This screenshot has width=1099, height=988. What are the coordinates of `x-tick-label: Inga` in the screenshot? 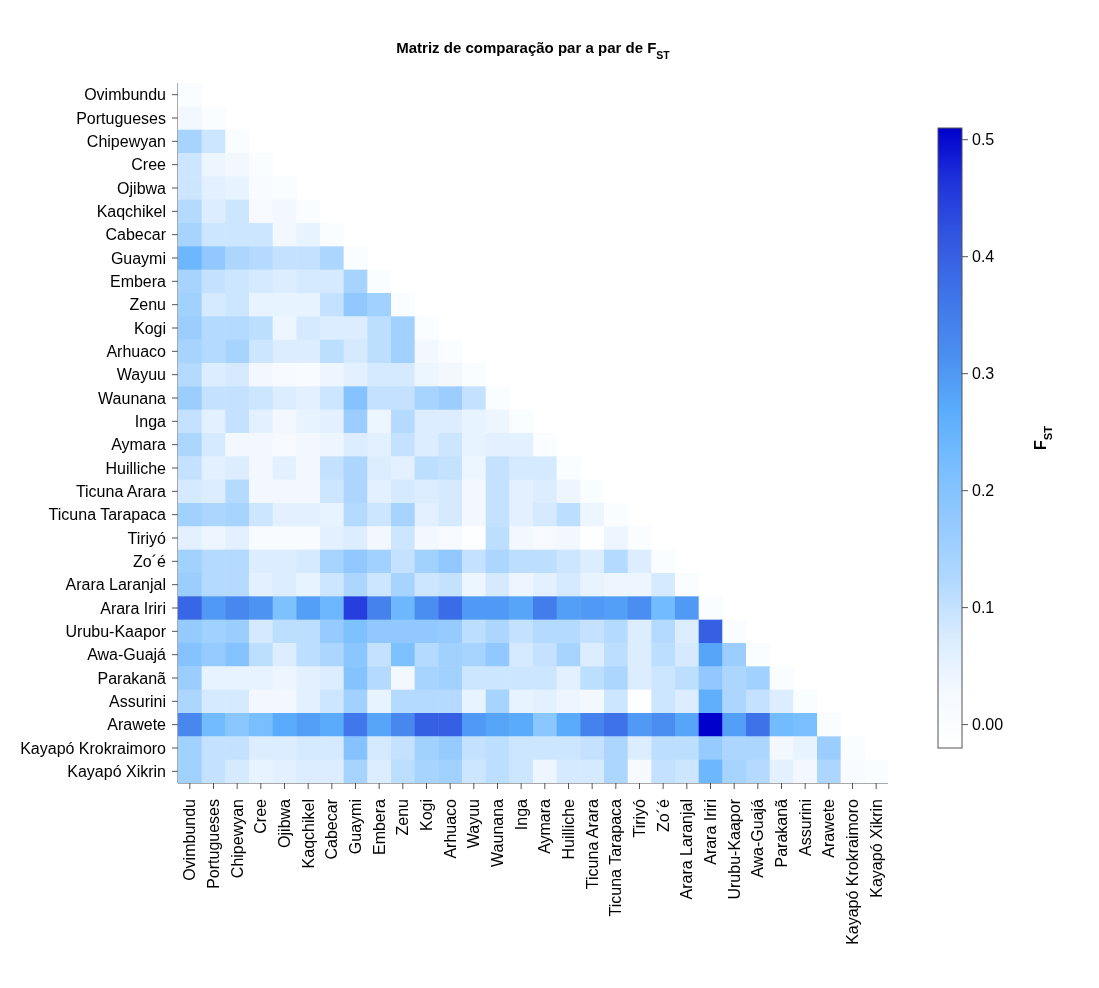 It's located at (521, 814).